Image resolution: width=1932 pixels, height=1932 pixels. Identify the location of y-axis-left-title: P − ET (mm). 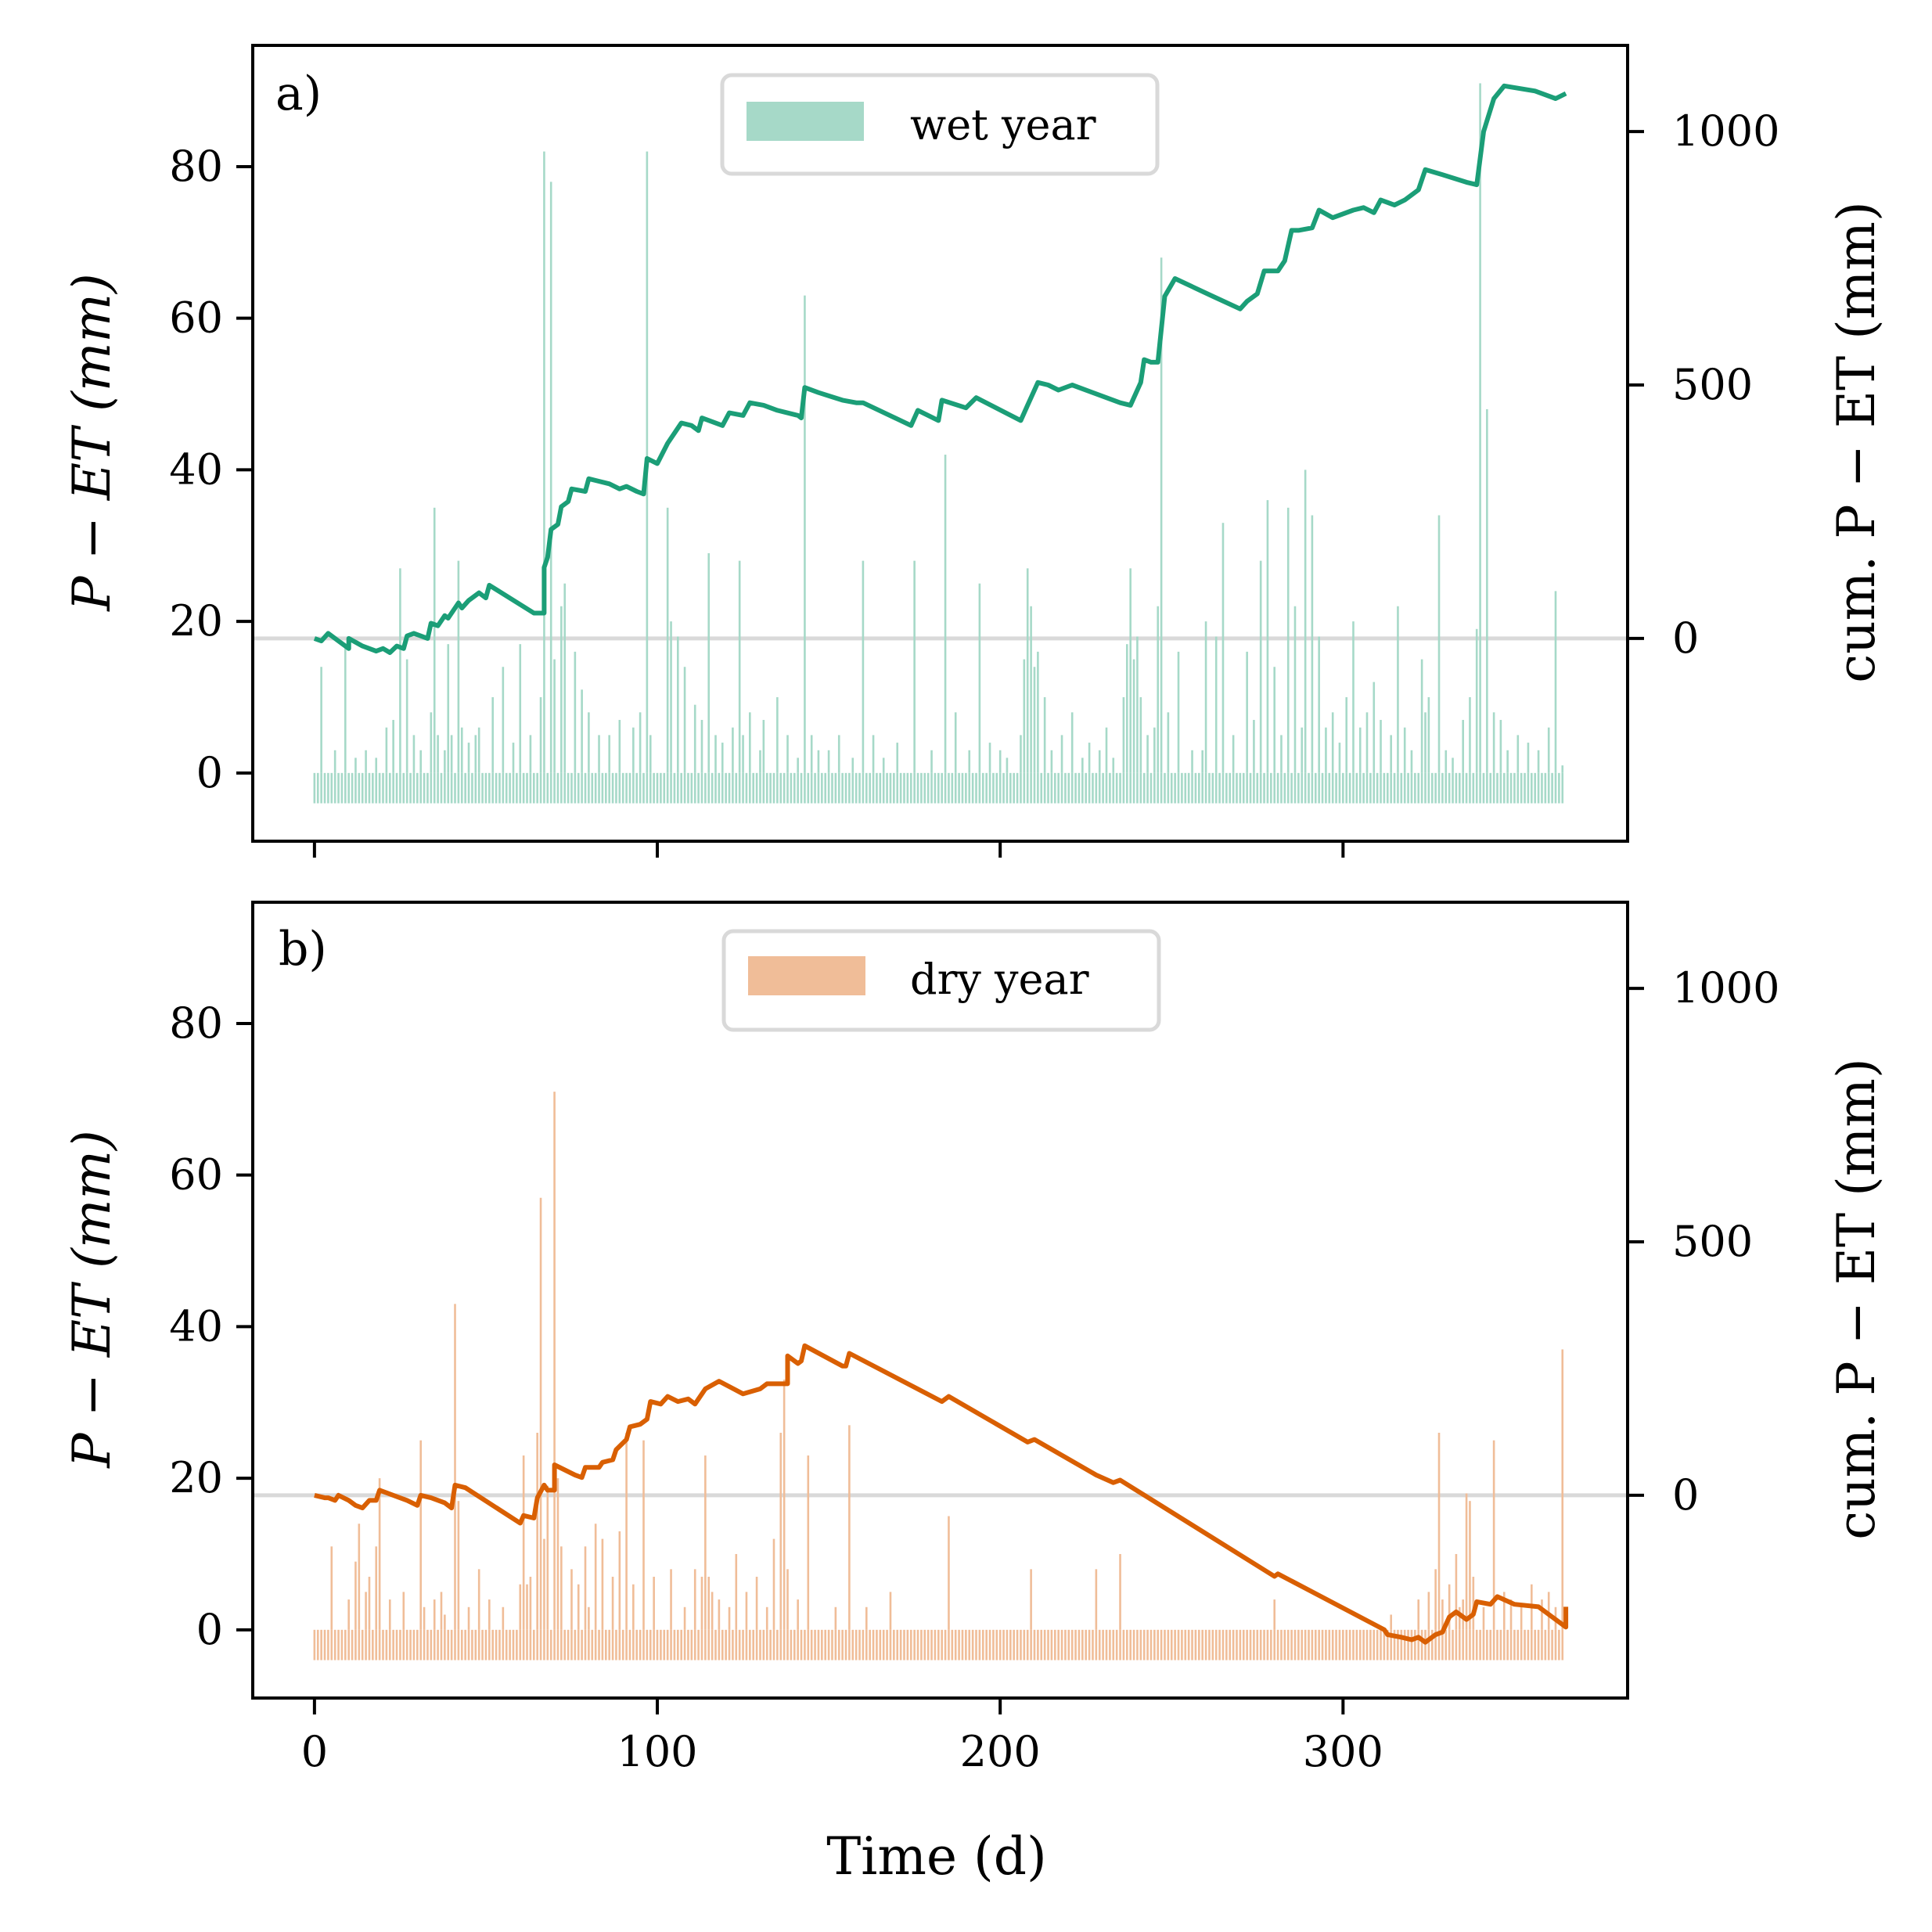
(92, 1300).